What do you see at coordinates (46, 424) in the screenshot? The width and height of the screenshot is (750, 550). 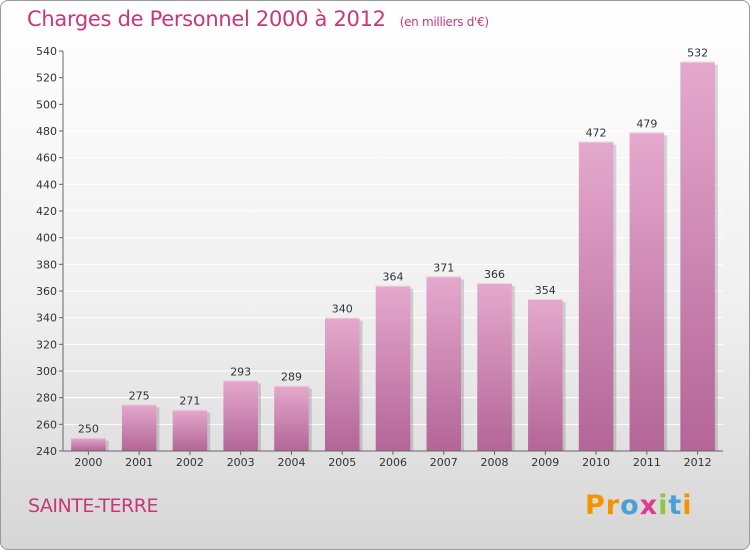 I see `y-tick-label: 260` at bounding box center [46, 424].